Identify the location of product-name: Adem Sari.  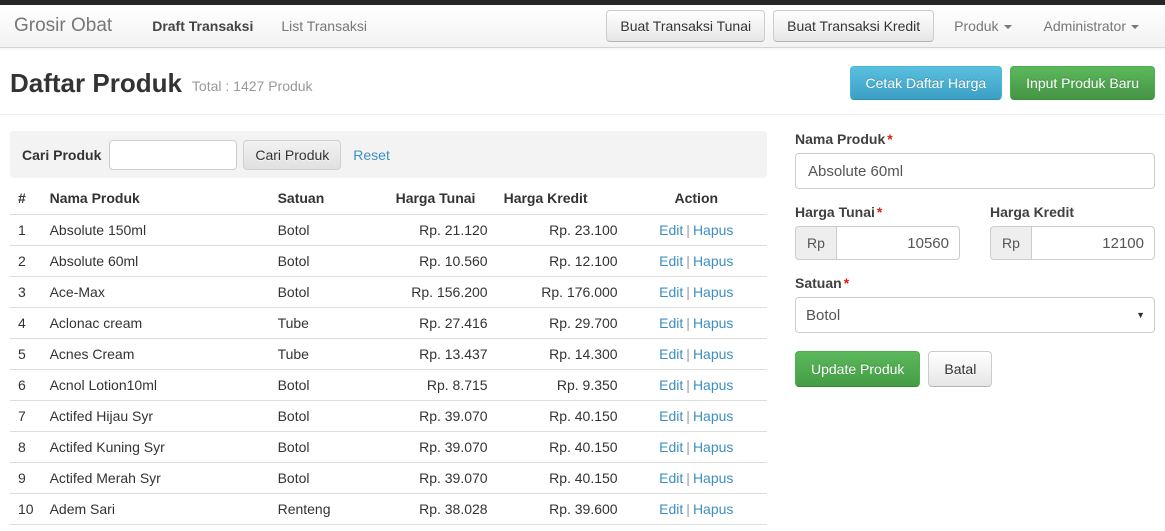
(155, 508).